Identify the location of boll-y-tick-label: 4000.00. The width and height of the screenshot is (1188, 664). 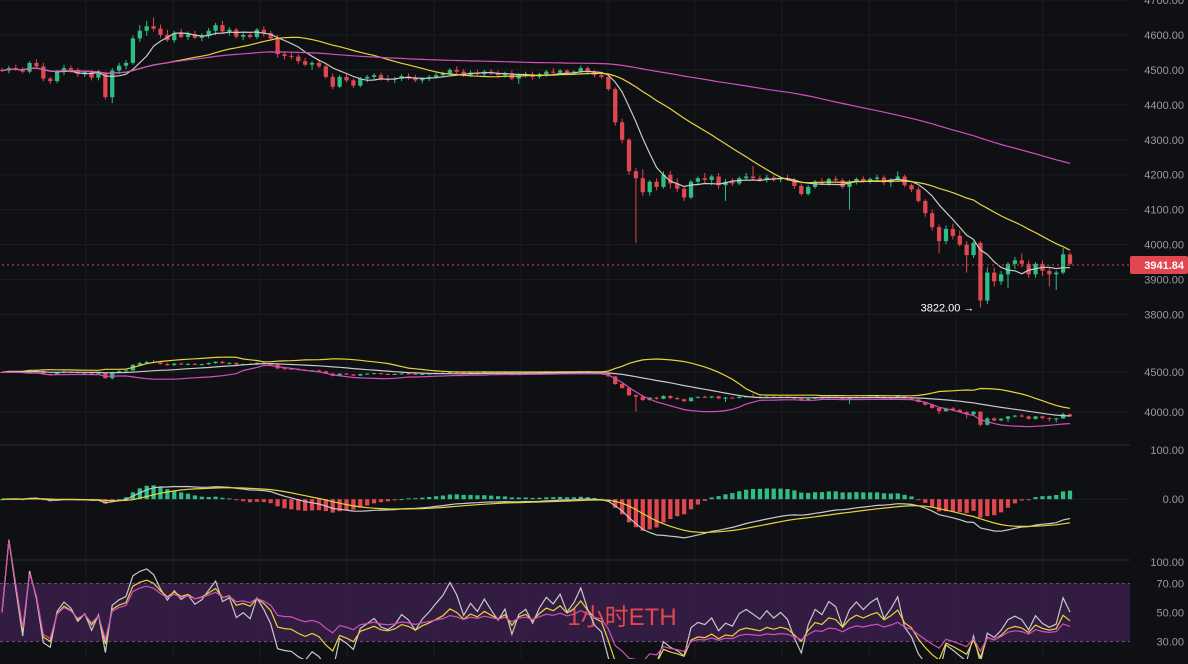
(1164, 413).